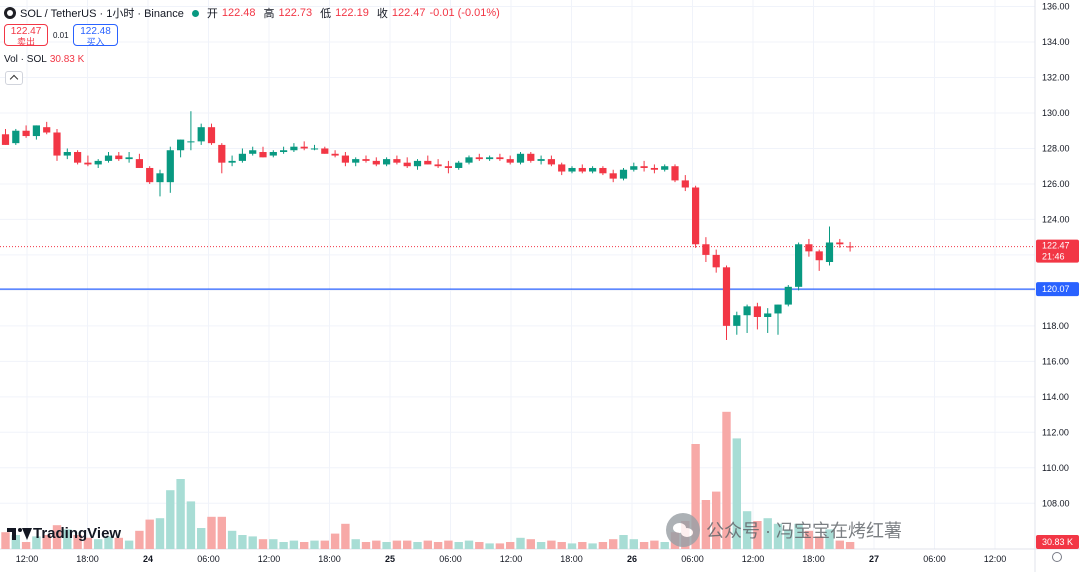  I want to click on x-tick-label: 18:00, so click(813, 559).